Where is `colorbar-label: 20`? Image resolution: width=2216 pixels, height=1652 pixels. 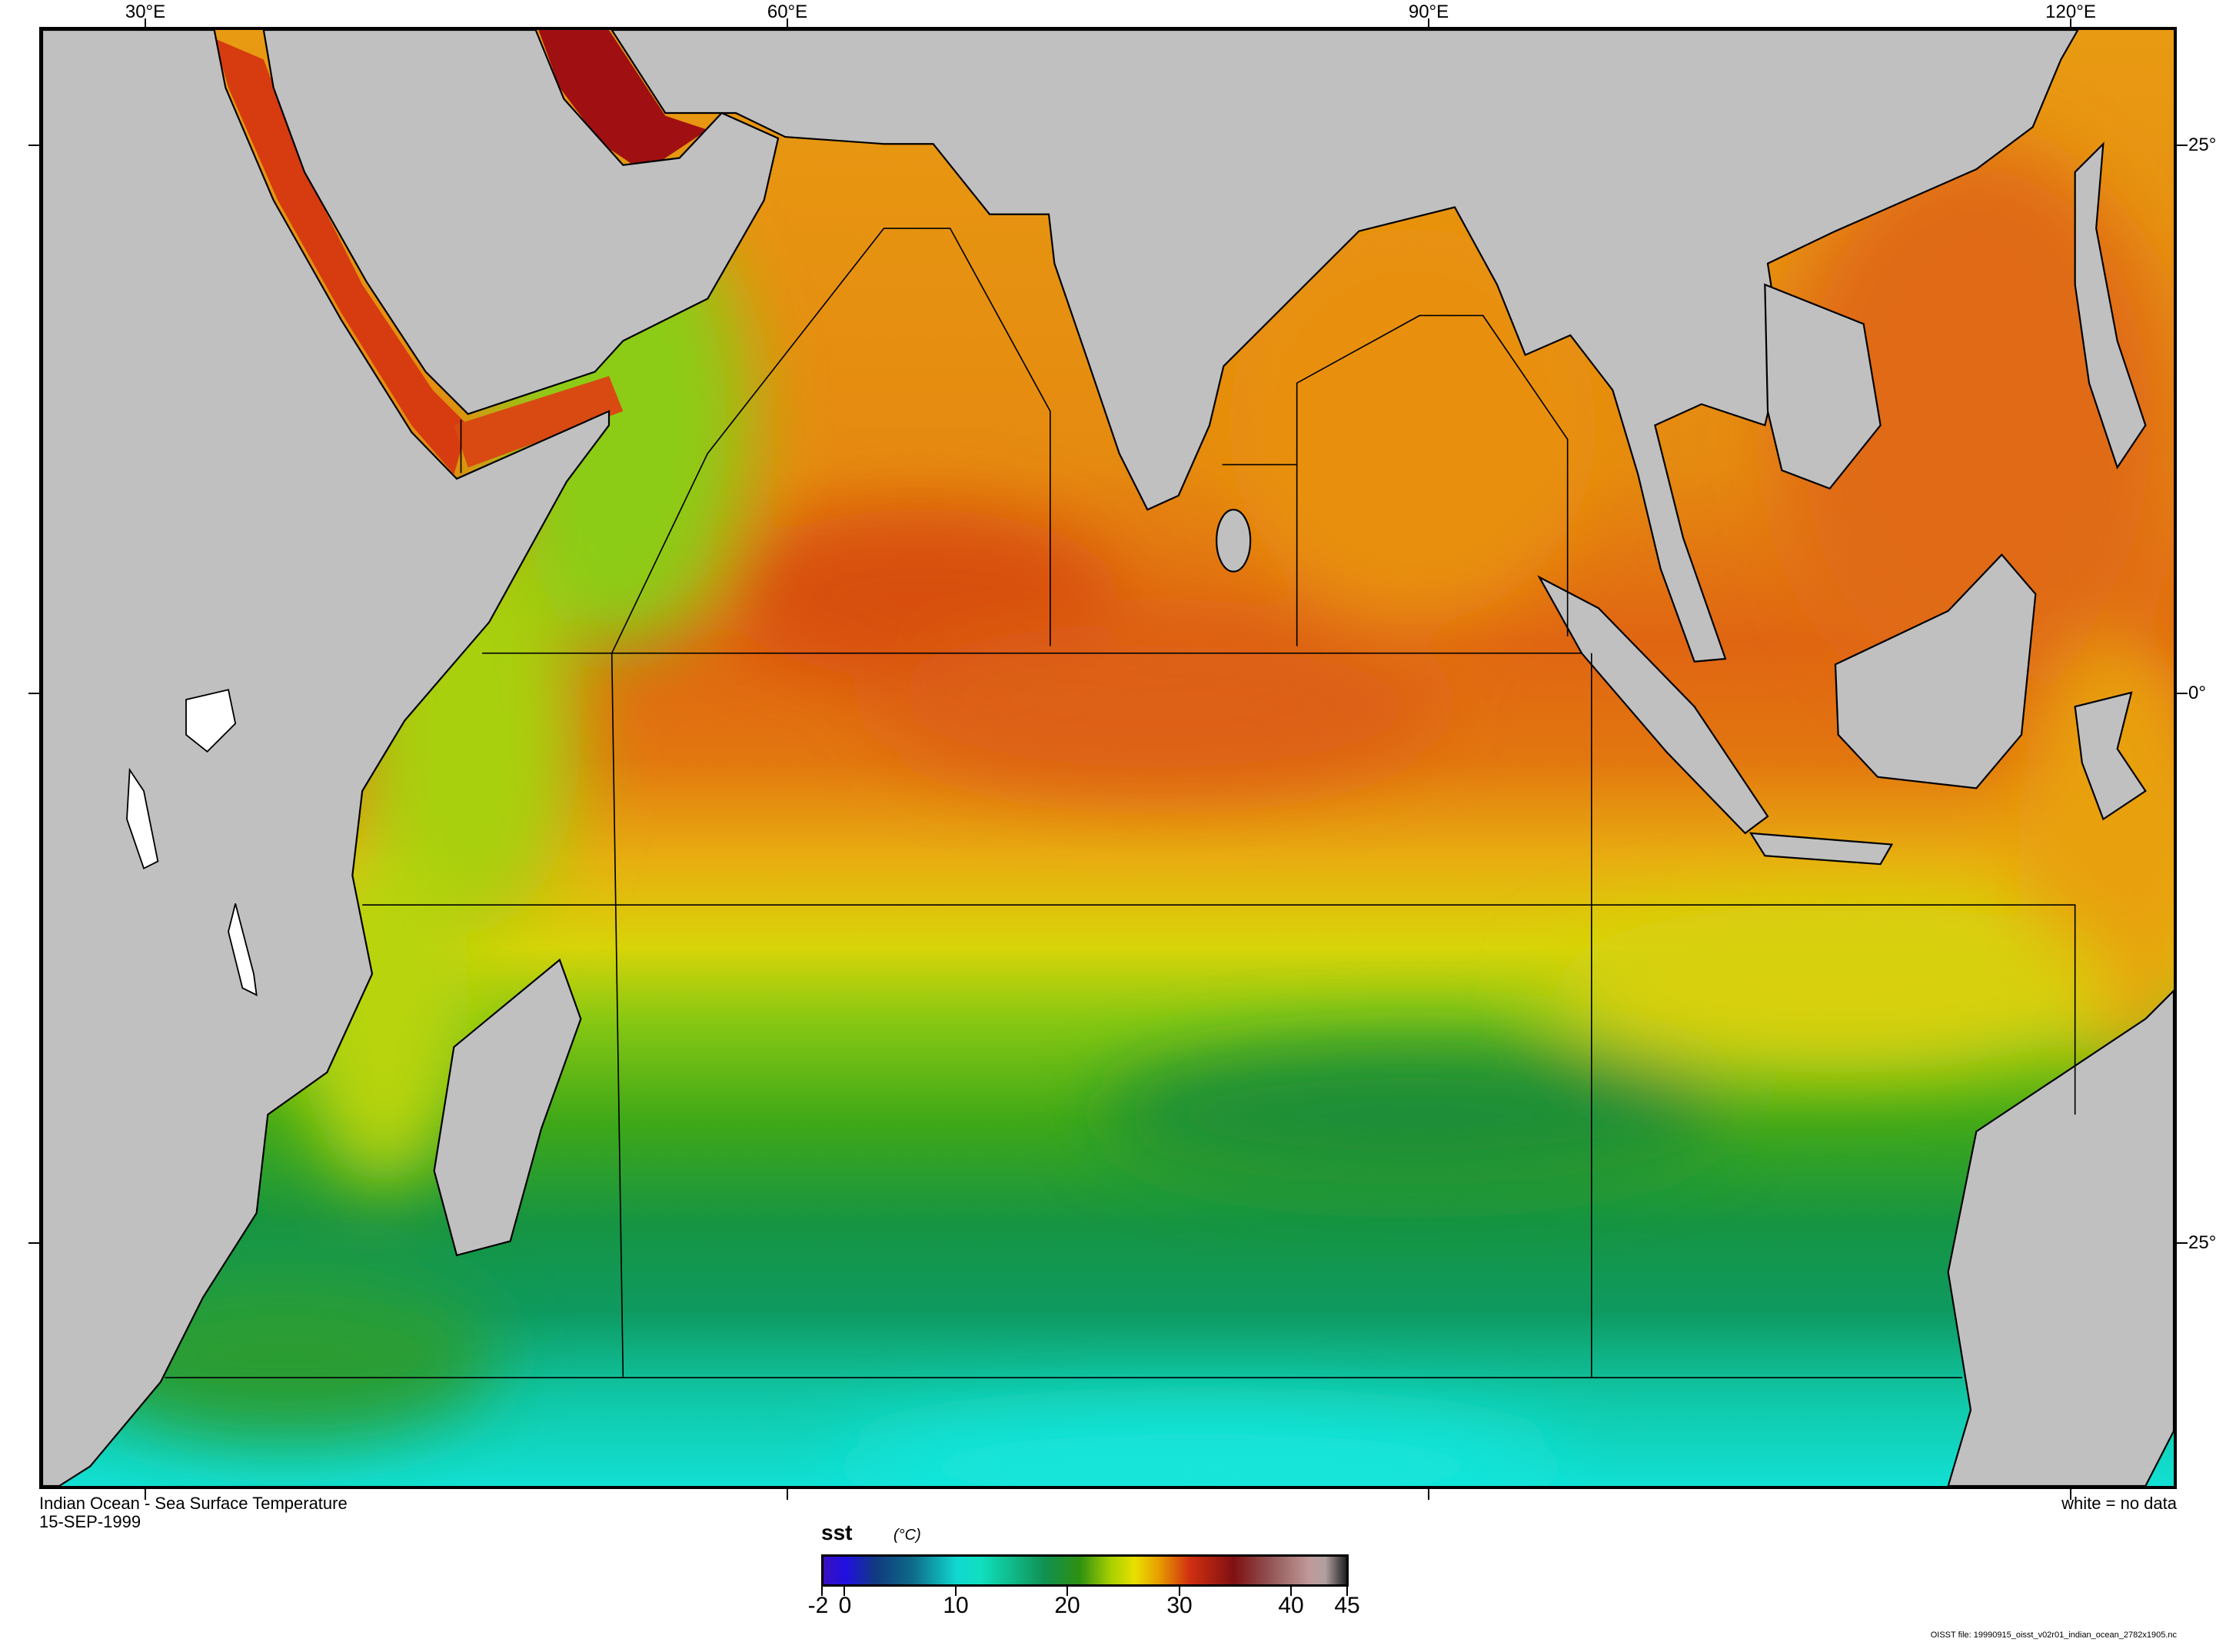 colorbar-label: 20 is located at coordinates (1067, 1606).